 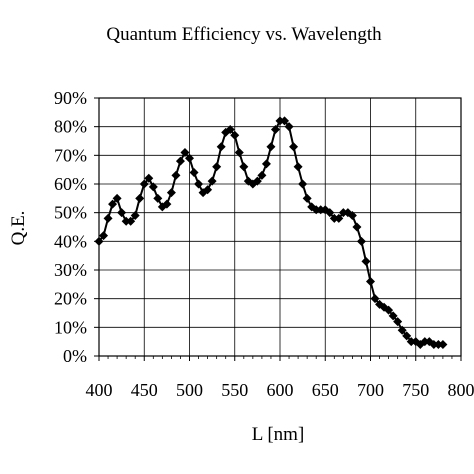 I want to click on y-tick-label: 50%, so click(x=70, y=213).